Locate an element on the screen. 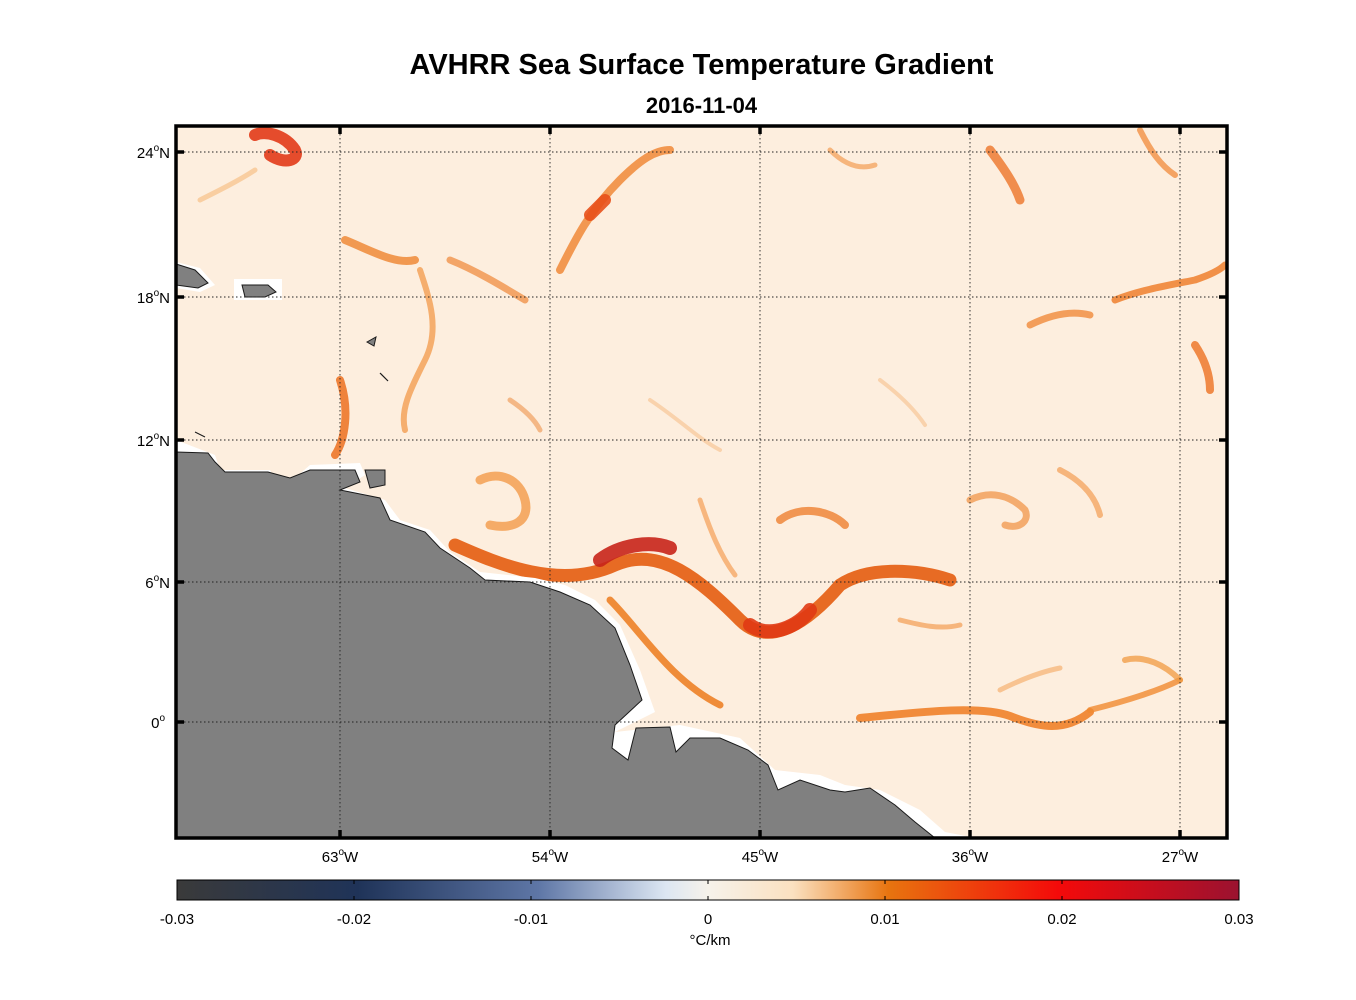 The image size is (1356, 1000). colorbar-ticks is located at coordinates (708, 890).